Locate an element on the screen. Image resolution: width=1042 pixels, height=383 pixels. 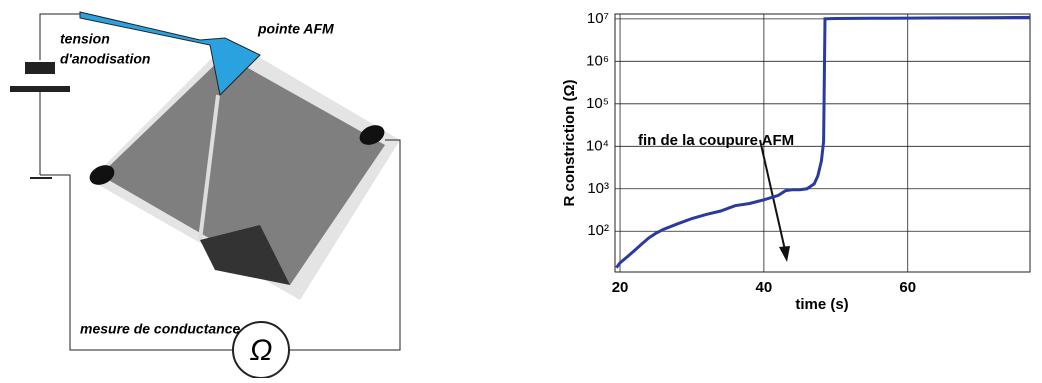
annotation-arrow is located at coordinates (772, 195).